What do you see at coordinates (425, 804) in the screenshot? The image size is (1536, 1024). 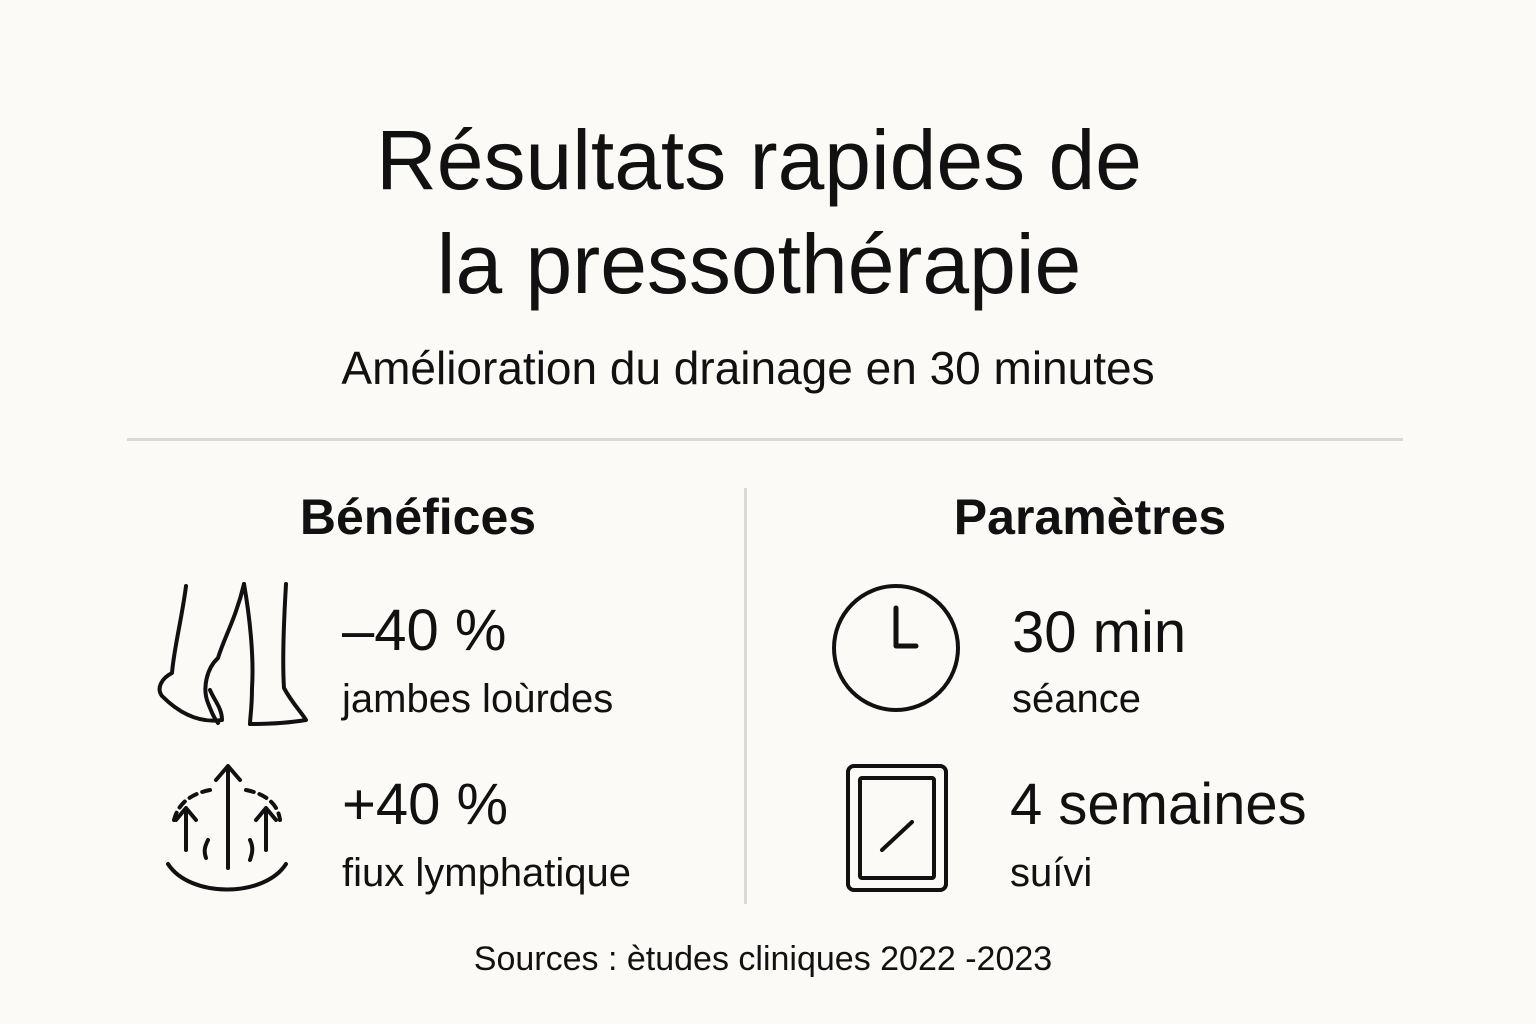 I see `benefit-value-lymph-flow: +40 %` at bounding box center [425, 804].